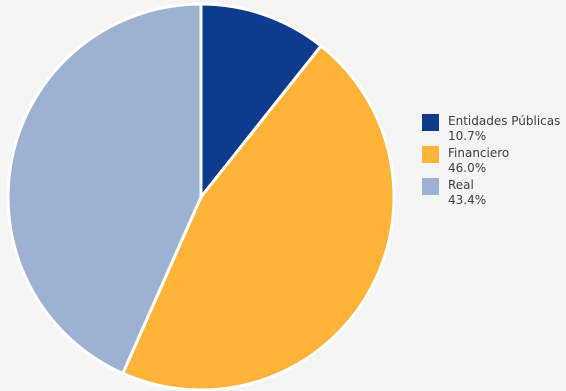 The image size is (566, 391). What do you see at coordinates (491, 193) in the screenshot?
I see `legend-item-real: Real 43.4%` at bounding box center [491, 193].